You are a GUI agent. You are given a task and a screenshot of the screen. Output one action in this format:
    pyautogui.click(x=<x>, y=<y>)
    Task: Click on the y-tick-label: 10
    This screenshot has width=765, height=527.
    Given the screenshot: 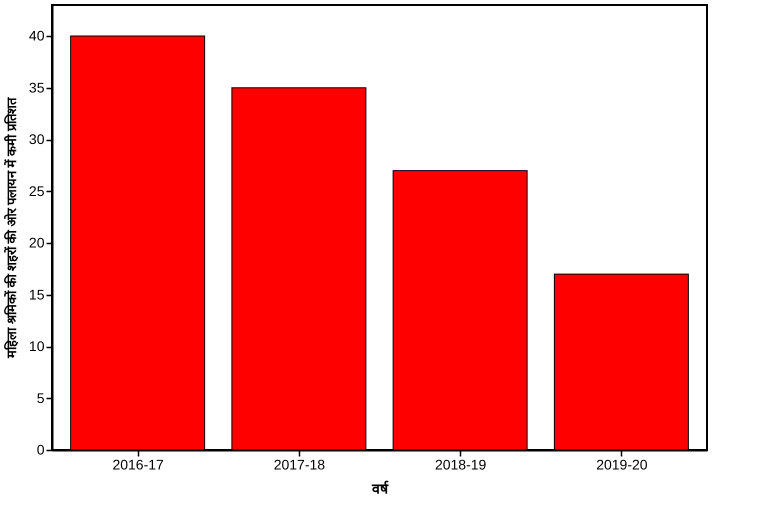 What is the action you would take?
    pyautogui.click(x=36, y=346)
    